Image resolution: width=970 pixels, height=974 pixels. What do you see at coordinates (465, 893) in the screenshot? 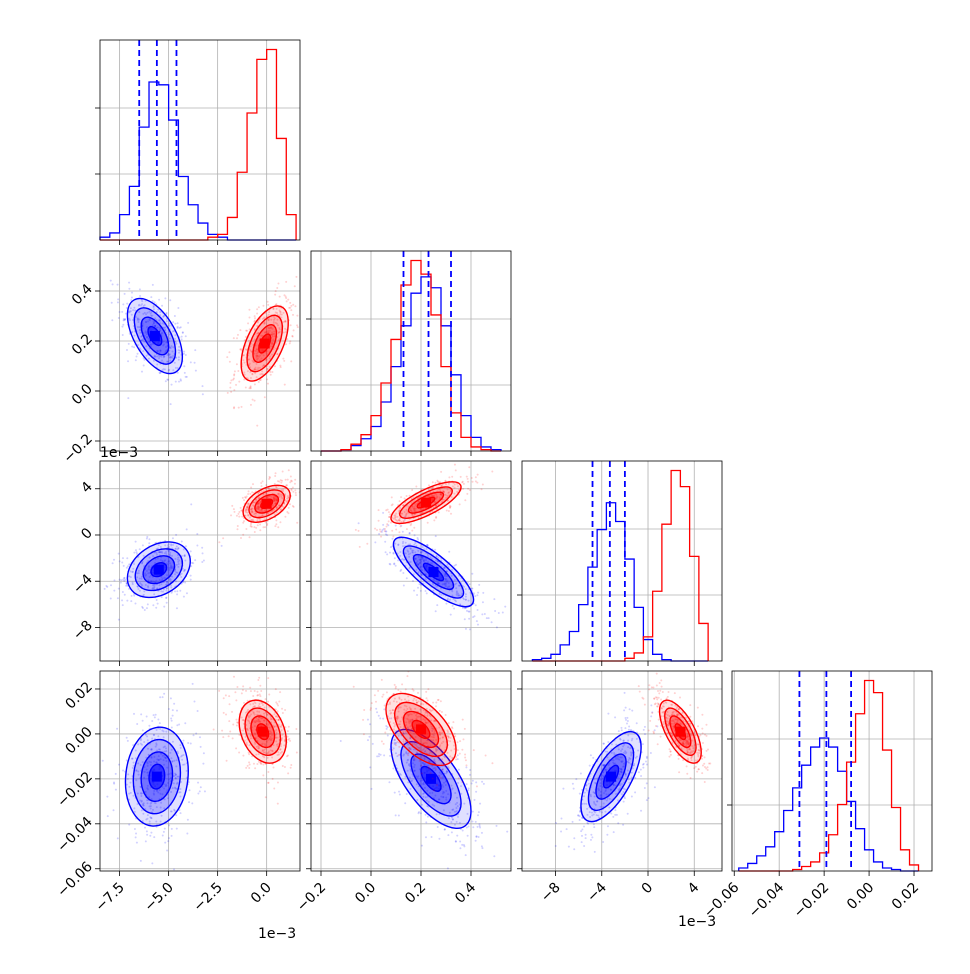
I see `scatter-x1-x3-xtick-label-3: 0.4` at bounding box center [465, 893].